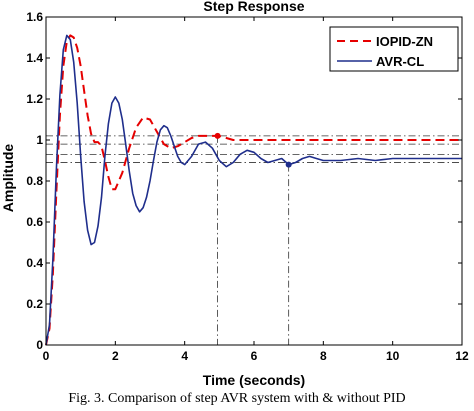 The width and height of the screenshot is (474, 411). Describe the element at coordinates (39, 345) in the screenshot. I see `y-tick-label: 0` at that location.